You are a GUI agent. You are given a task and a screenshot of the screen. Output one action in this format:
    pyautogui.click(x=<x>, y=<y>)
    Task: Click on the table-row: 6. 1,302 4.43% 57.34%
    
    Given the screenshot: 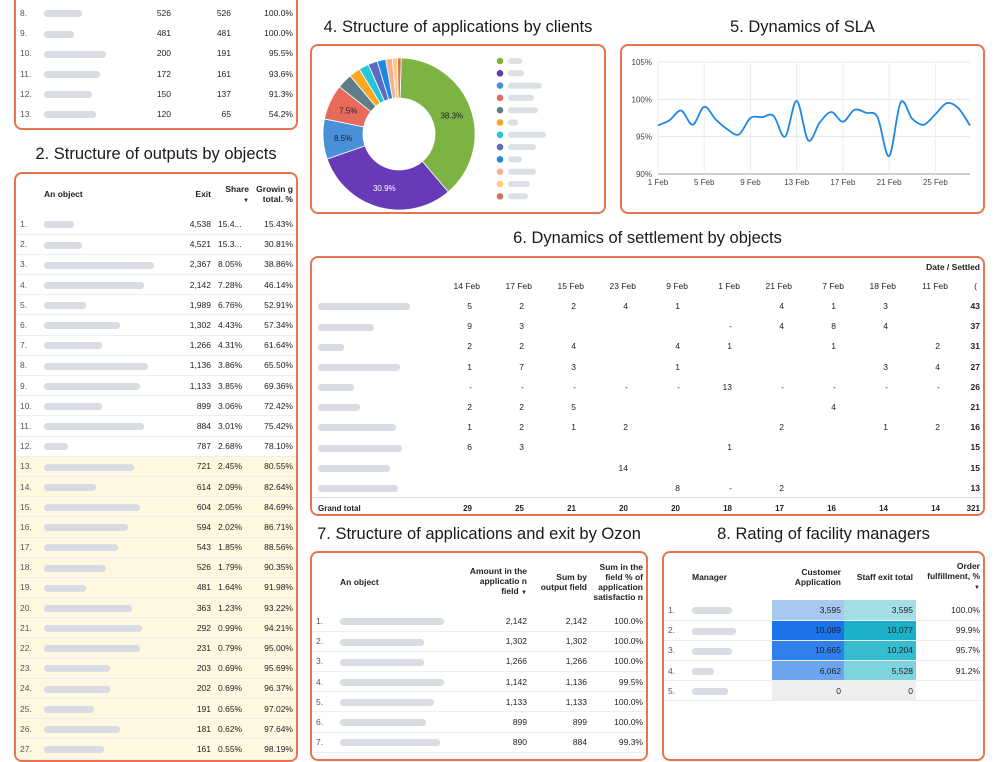 What is the action you would take?
    pyautogui.click(x=156, y=325)
    